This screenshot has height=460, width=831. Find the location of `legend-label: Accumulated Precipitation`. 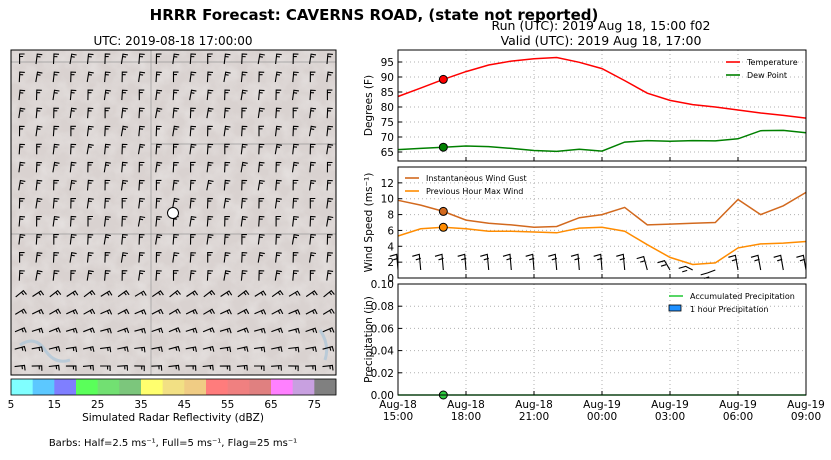

legend-label: Accumulated Precipitation is located at coordinates (742, 296).